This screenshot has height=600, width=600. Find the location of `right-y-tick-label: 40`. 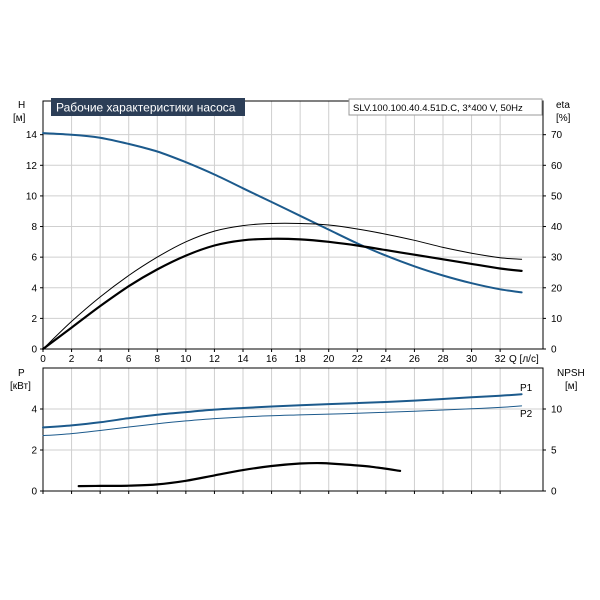

right-y-tick-label: 40 is located at coordinates (557, 227).